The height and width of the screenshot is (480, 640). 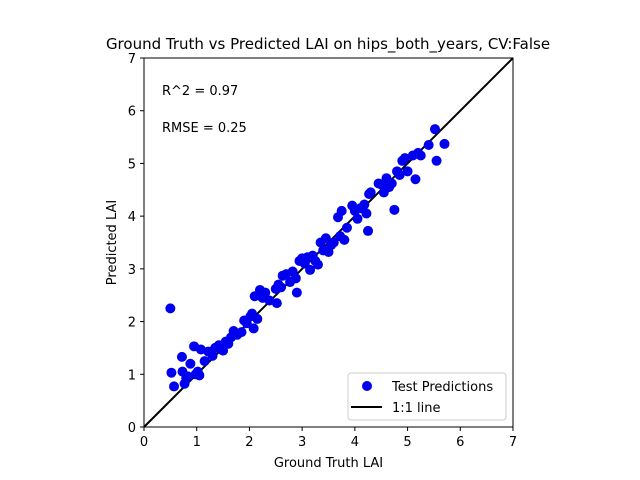 What do you see at coordinates (328, 463) in the screenshot?
I see `x-axis-label: Ground Truth LAI` at bounding box center [328, 463].